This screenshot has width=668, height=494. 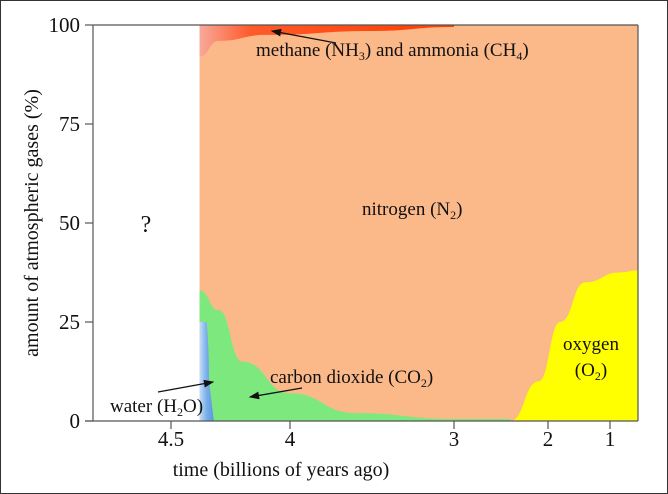 What do you see at coordinates (610, 439) in the screenshot?
I see `x-tick-label: 1` at bounding box center [610, 439].